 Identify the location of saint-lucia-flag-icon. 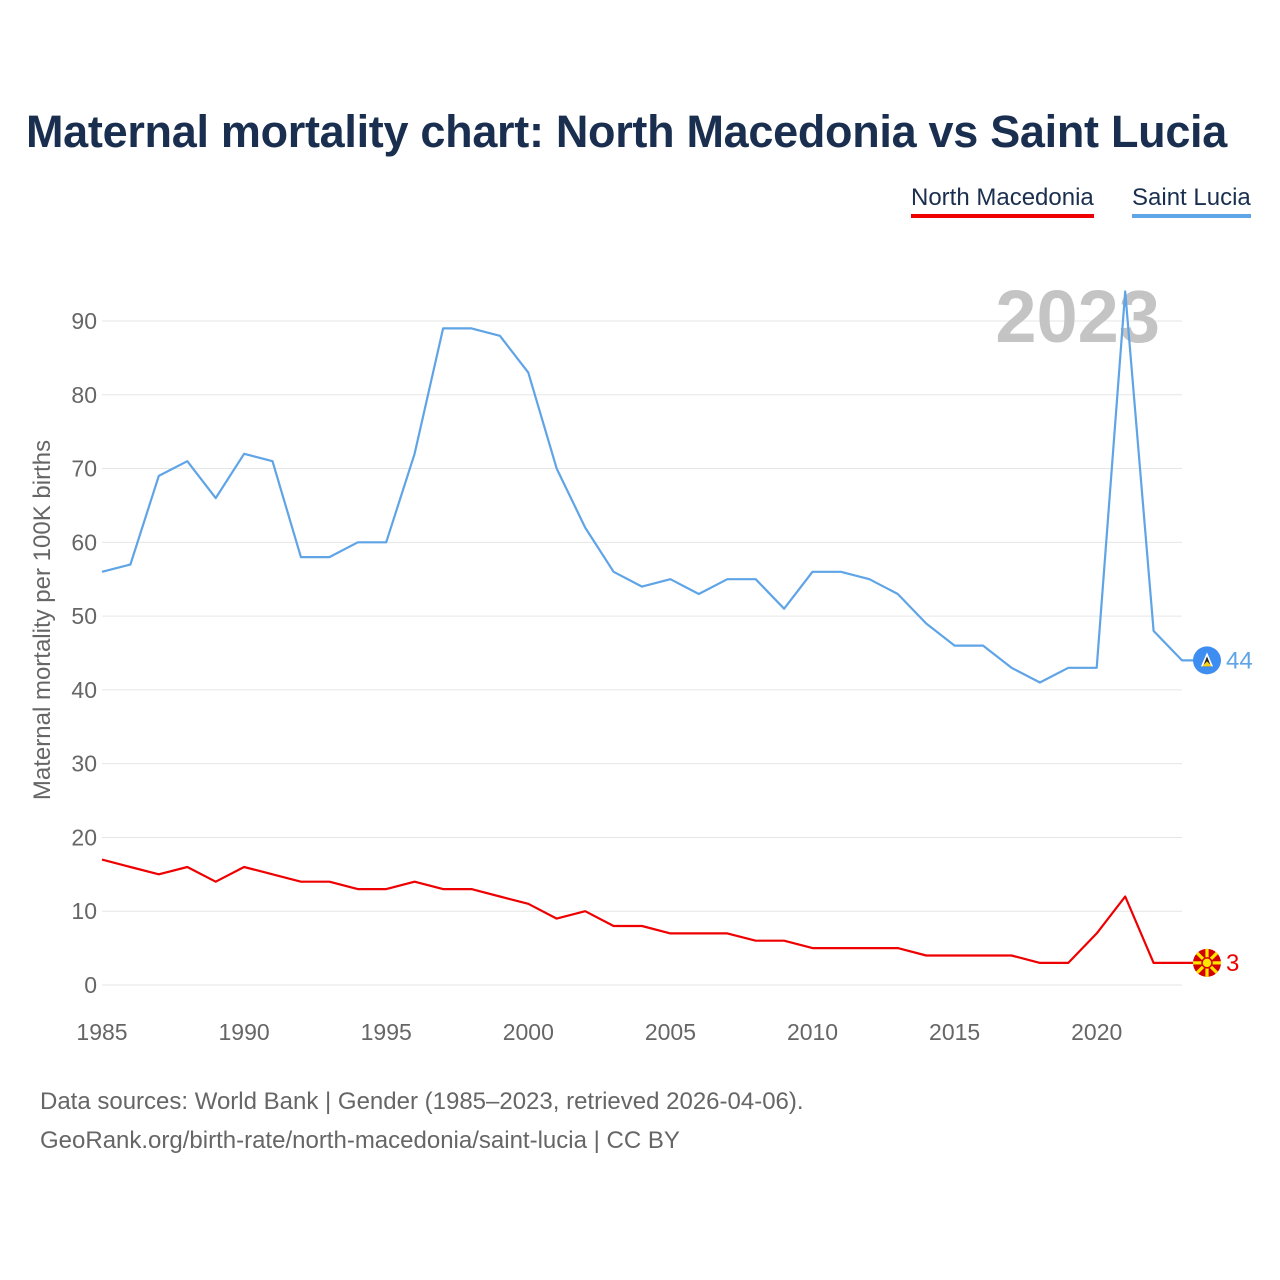
(1207, 660).